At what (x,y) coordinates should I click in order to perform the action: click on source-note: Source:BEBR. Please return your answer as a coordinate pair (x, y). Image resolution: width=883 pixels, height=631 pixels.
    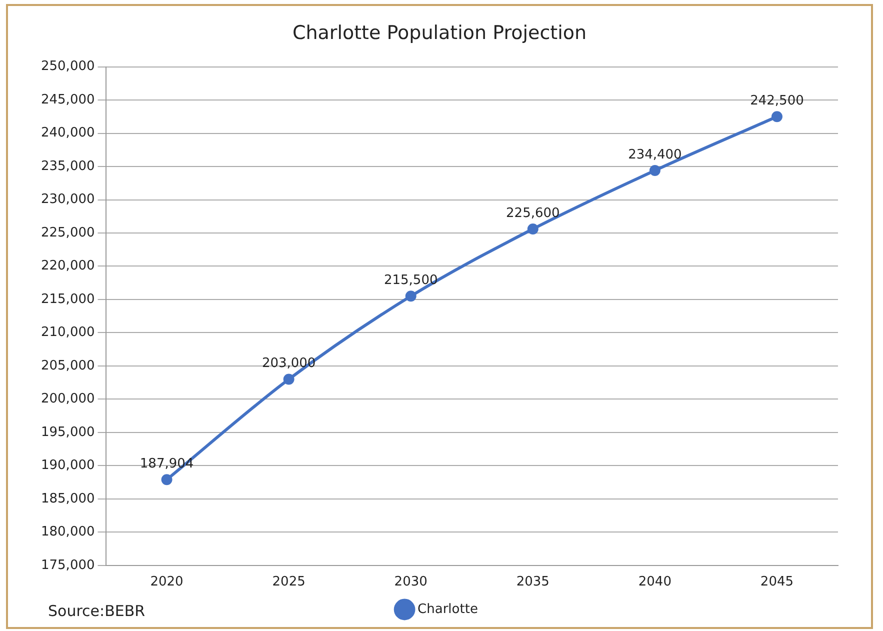
    Looking at the image, I should click on (97, 611).